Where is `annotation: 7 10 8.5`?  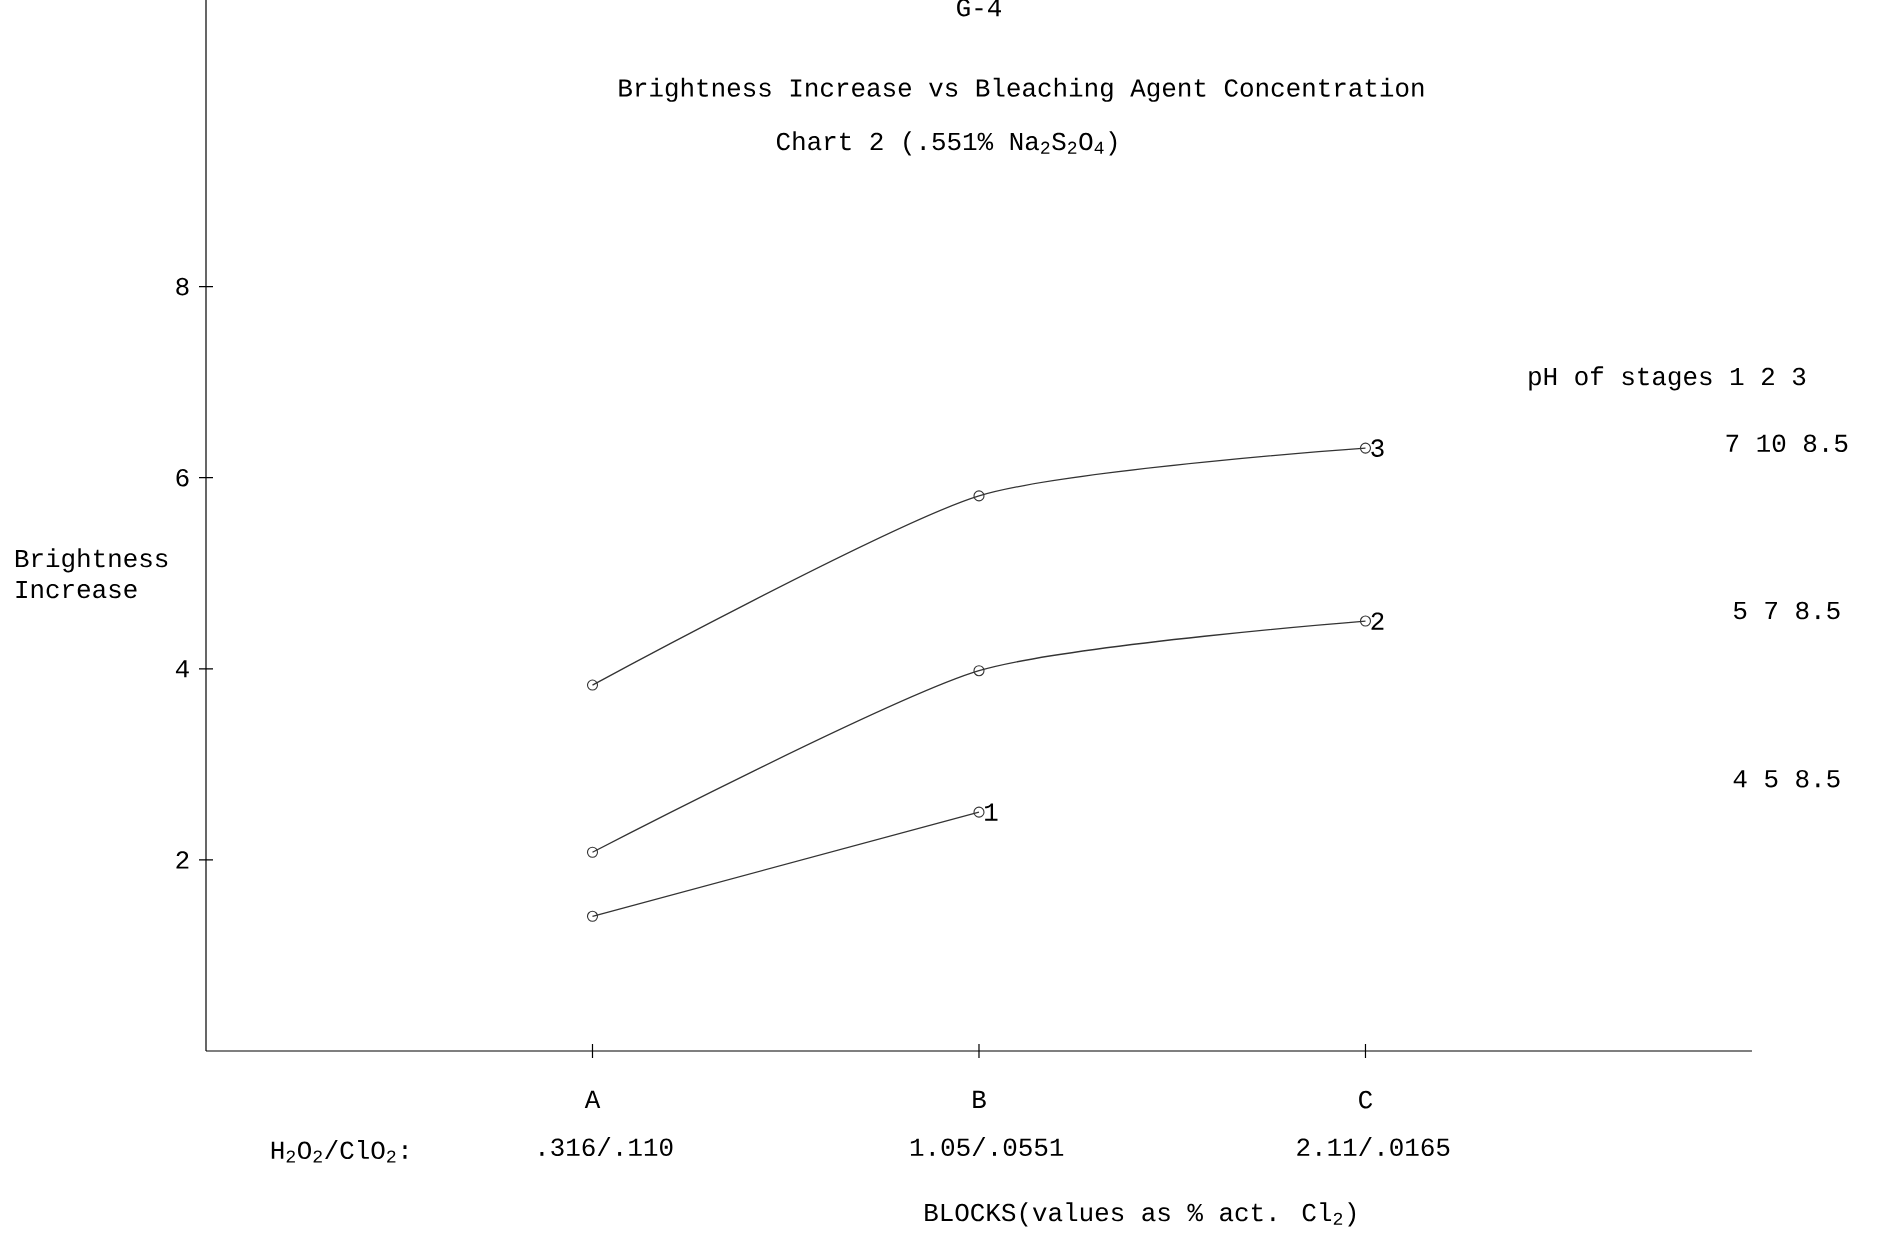 annotation: 7 10 8.5 is located at coordinates (1787, 443).